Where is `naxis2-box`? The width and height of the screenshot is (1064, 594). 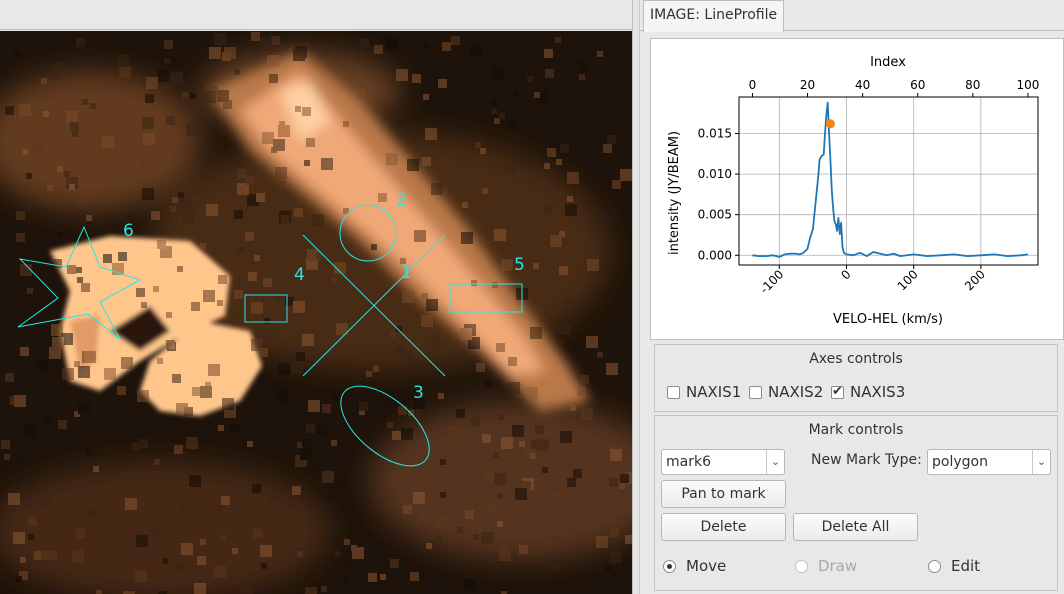 naxis2-box is located at coordinates (755, 392).